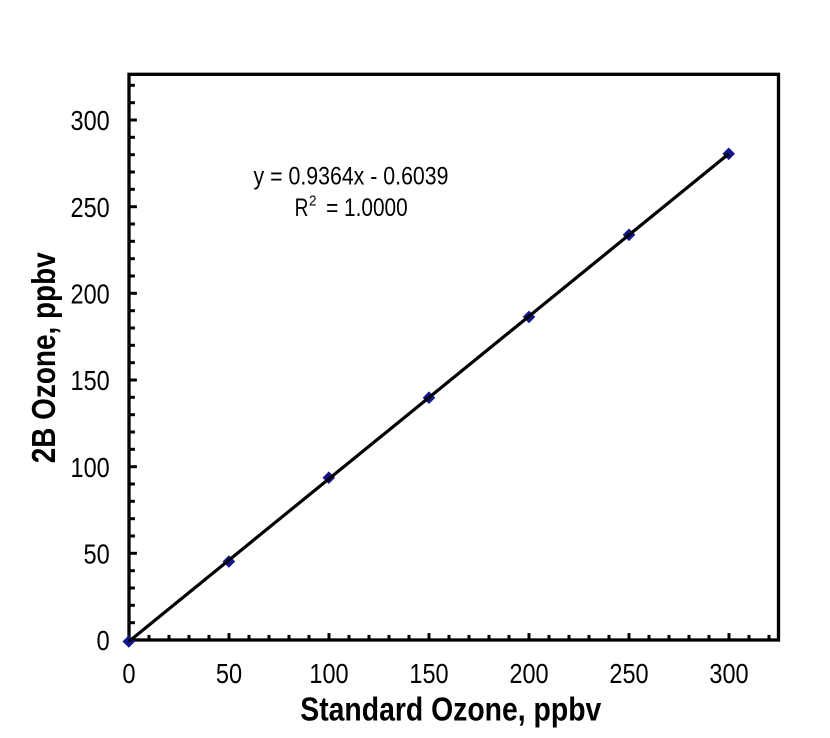 The image size is (830, 738). What do you see at coordinates (351, 177) in the screenshot?
I see `svg-text: y = 0.9364x - 0.6039` at bounding box center [351, 177].